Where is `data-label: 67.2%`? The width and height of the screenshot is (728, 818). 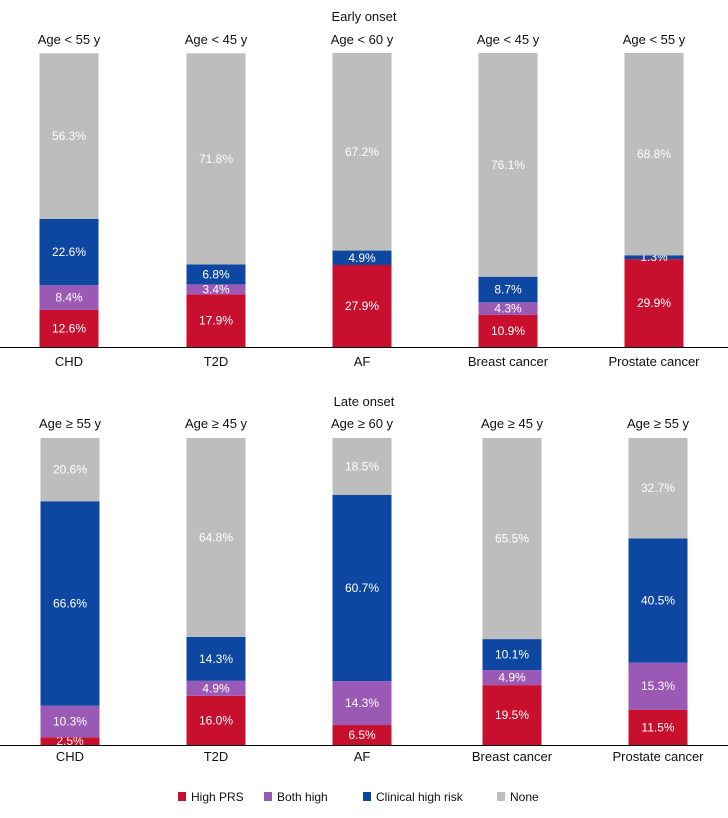 data-label: 67.2% is located at coordinates (362, 152).